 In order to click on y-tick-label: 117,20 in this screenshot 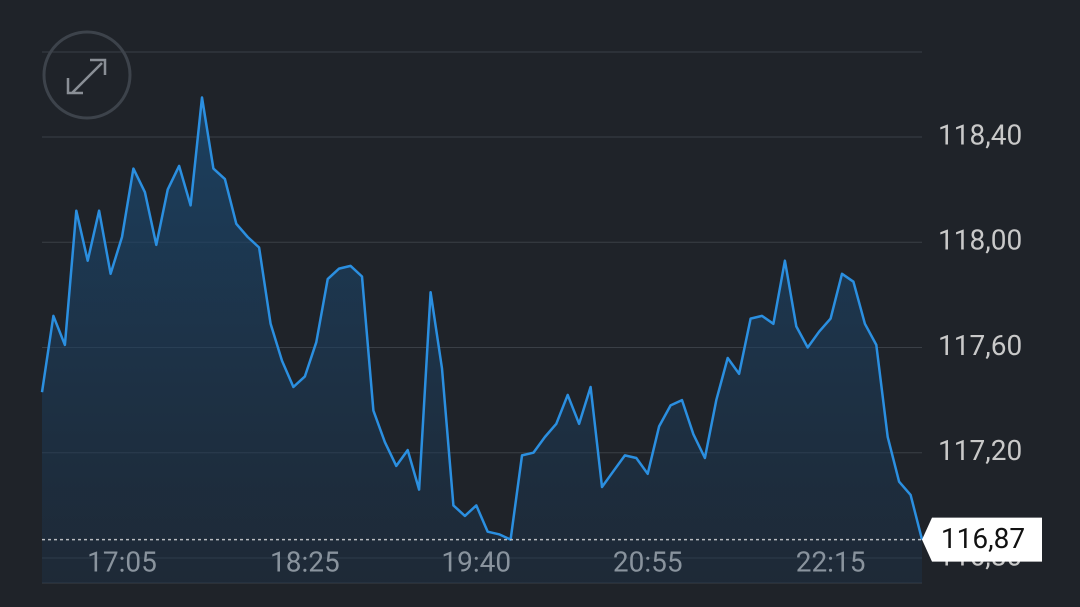, I will do `click(980, 450)`.